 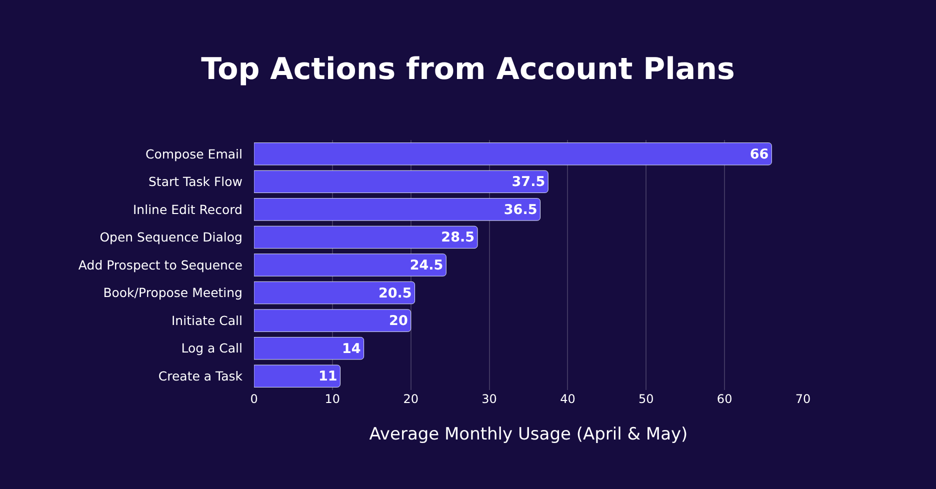 I want to click on data-label: 14, so click(x=351, y=348).